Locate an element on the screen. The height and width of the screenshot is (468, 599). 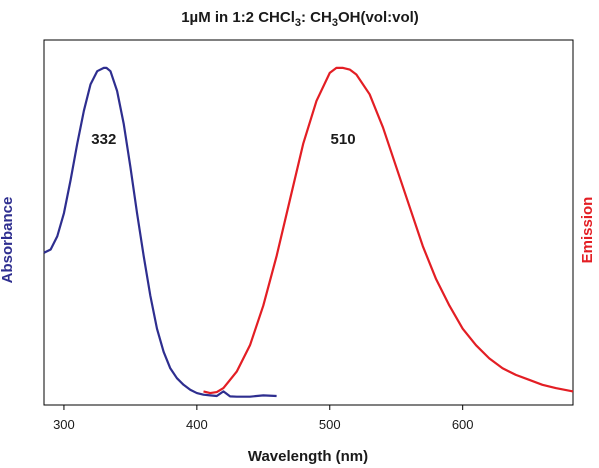
peak-label: 510 is located at coordinates (343, 139).